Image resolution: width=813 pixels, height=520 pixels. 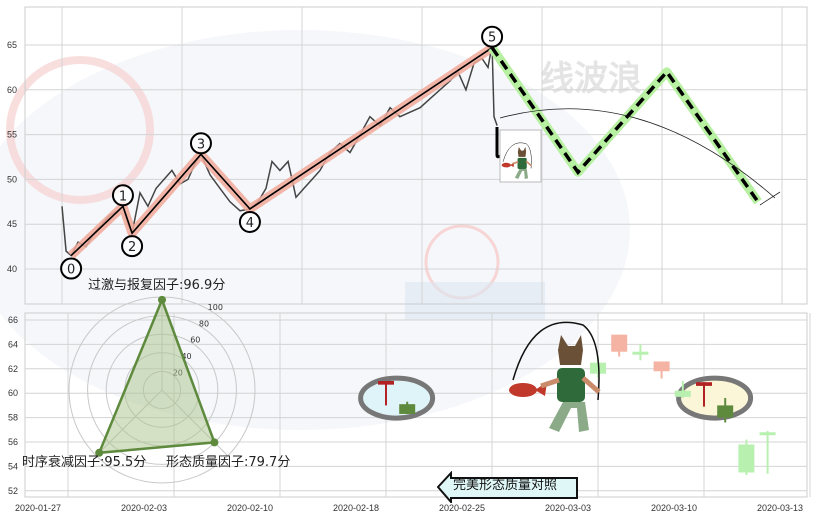 What do you see at coordinates (80, 130) in the screenshot?
I see `seal-watermark` at bounding box center [80, 130].